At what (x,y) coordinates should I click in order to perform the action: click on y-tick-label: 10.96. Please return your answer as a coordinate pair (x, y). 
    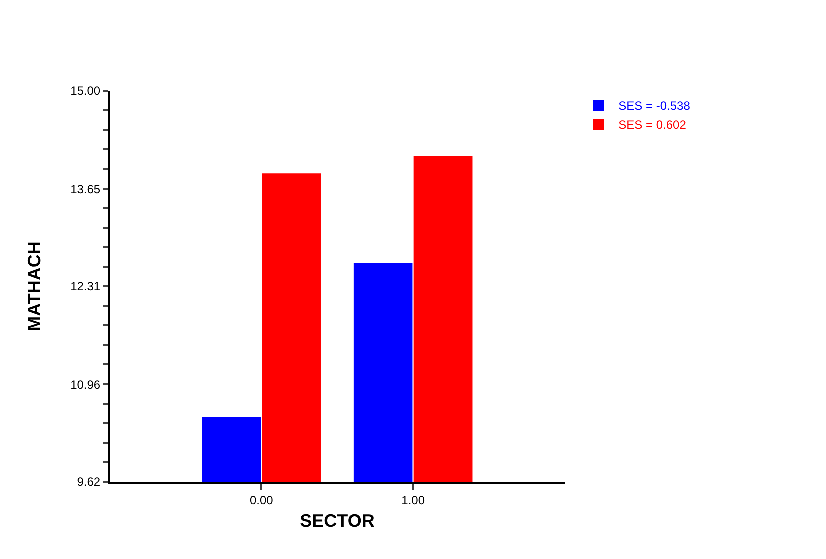
    Looking at the image, I should click on (85, 385).